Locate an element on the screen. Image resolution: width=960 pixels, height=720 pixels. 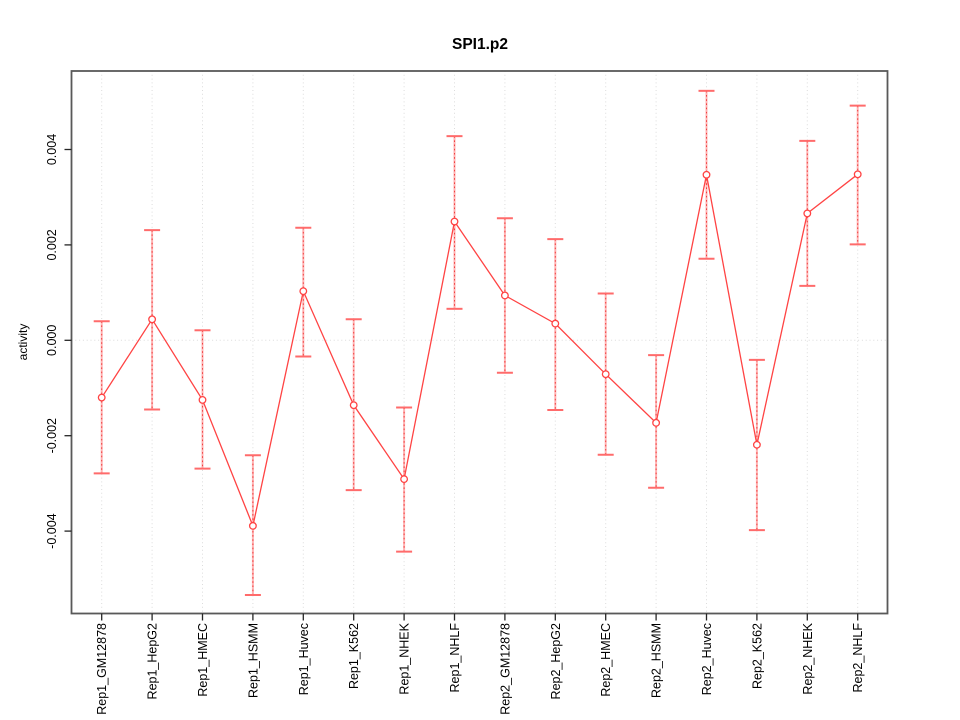
y-tick-label: -0.002 is located at coordinates (52, 435).